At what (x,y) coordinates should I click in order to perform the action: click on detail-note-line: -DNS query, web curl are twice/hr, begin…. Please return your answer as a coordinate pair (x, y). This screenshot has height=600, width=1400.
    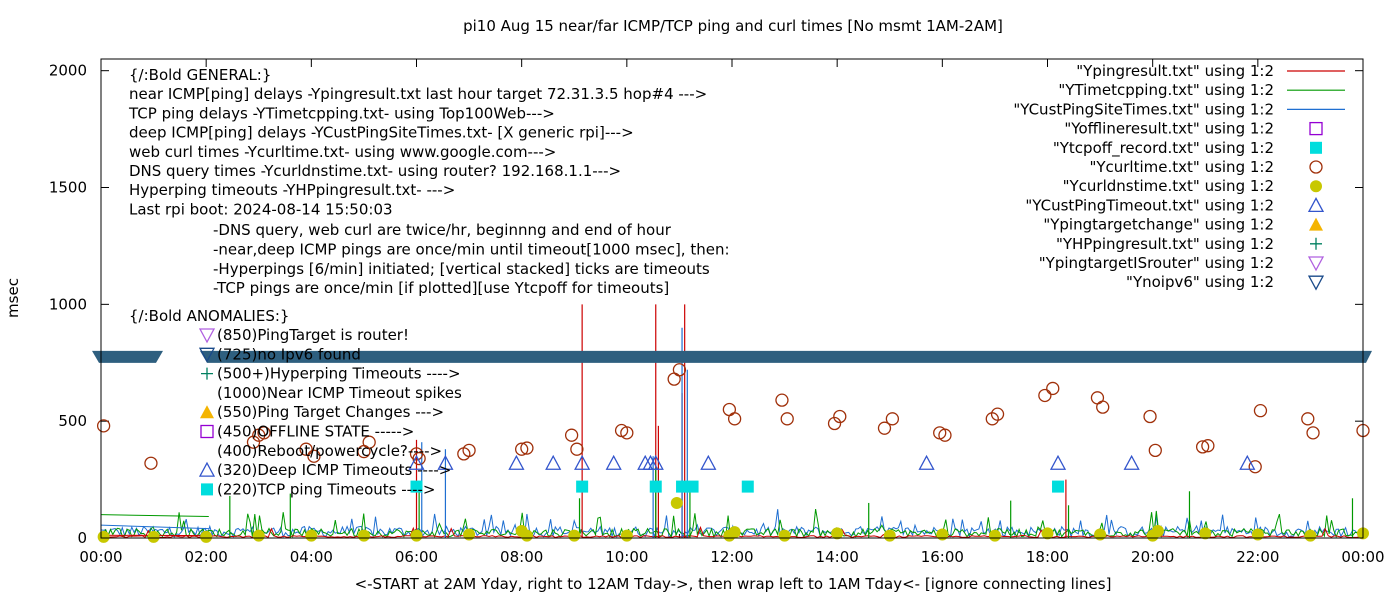
    Looking at the image, I should click on (442, 230).